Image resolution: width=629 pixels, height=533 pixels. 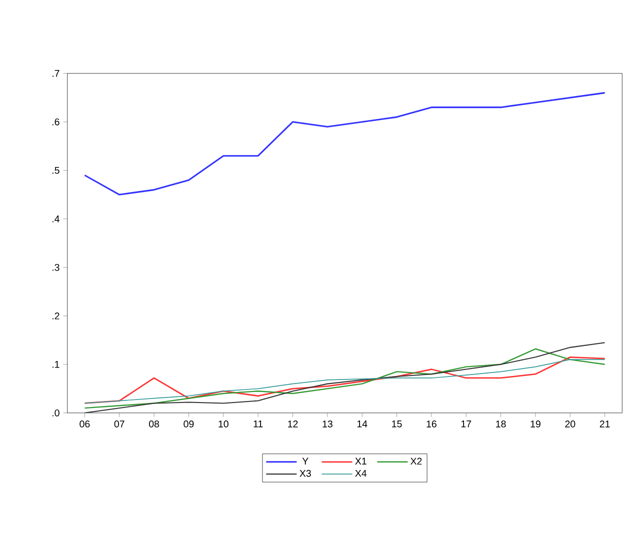 What do you see at coordinates (362, 424) in the screenshot?
I see `x-tick-label: 14` at bounding box center [362, 424].